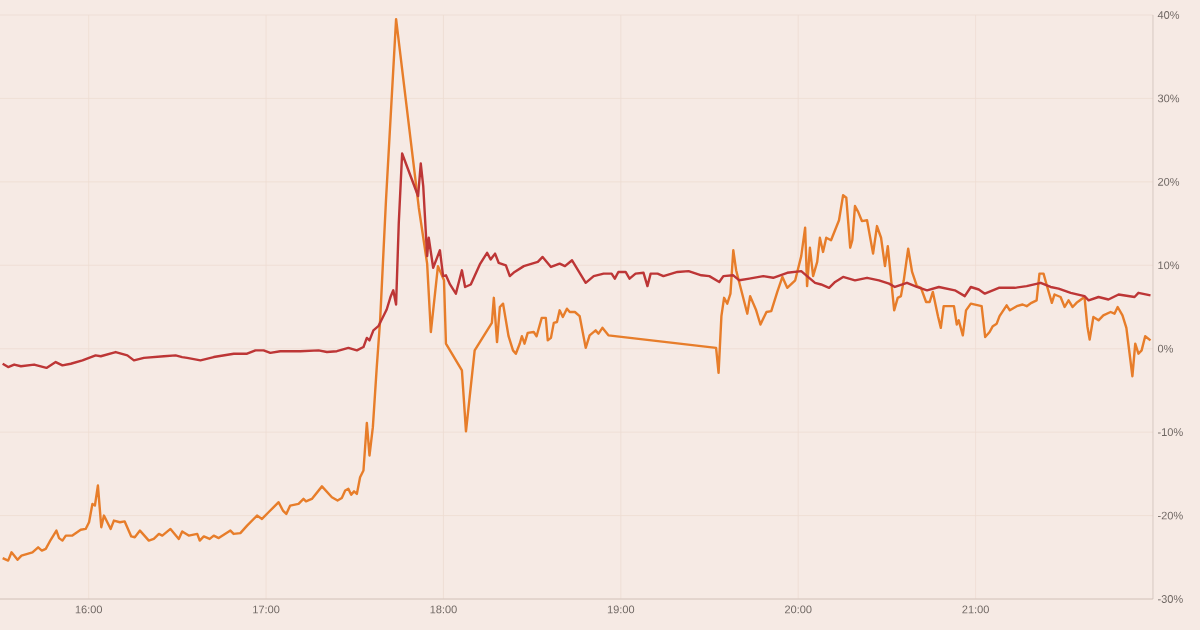 The height and width of the screenshot is (630, 1200). What do you see at coordinates (1170, 599) in the screenshot?
I see `y-tick-label: -30%` at bounding box center [1170, 599].